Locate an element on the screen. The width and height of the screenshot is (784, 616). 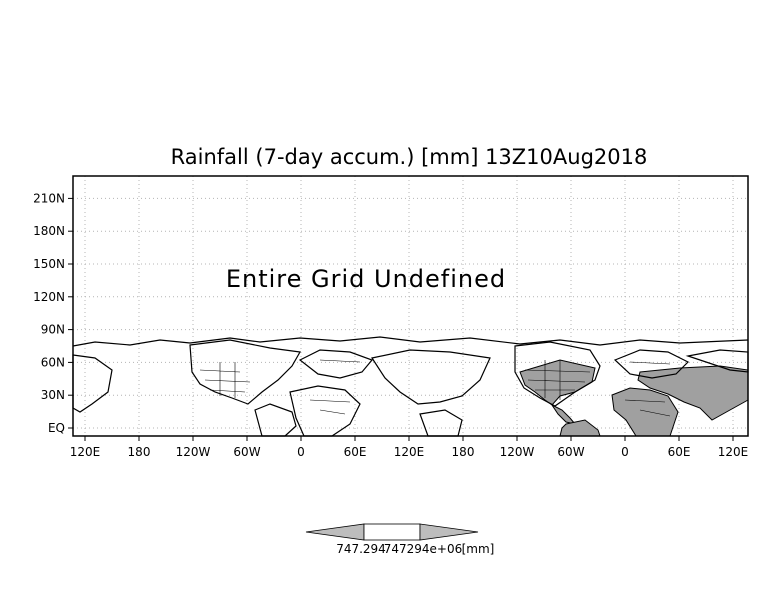
highlighted-land-region is located at coordinates (634, 398).